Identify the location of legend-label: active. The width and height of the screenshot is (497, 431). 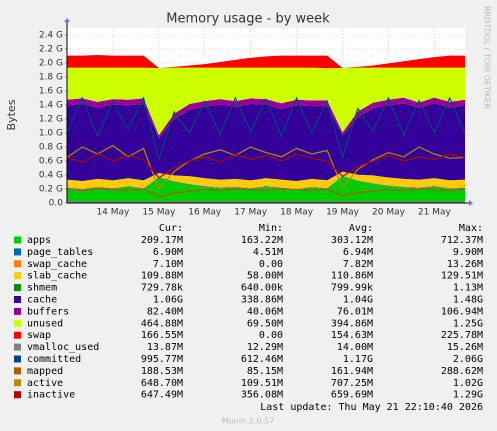
(45, 383).